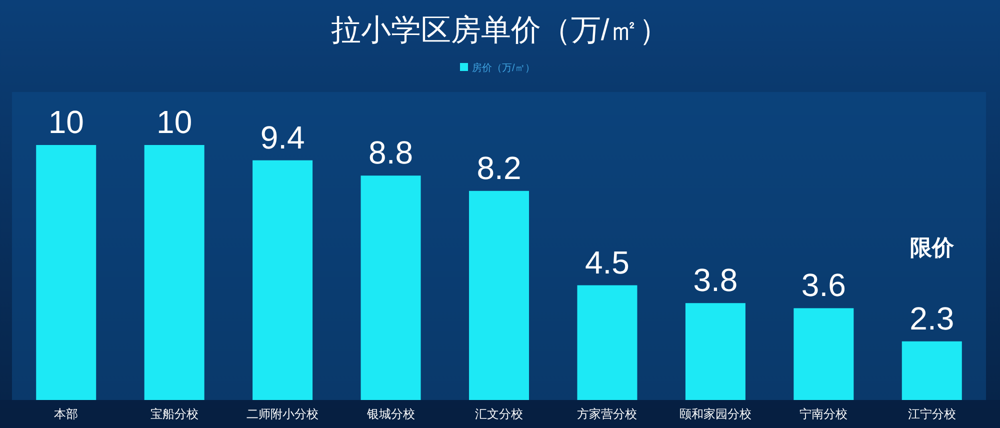  What do you see at coordinates (282, 137) in the screenshot?
I see `data-label: 9.4` at bounding box center [282, 137].